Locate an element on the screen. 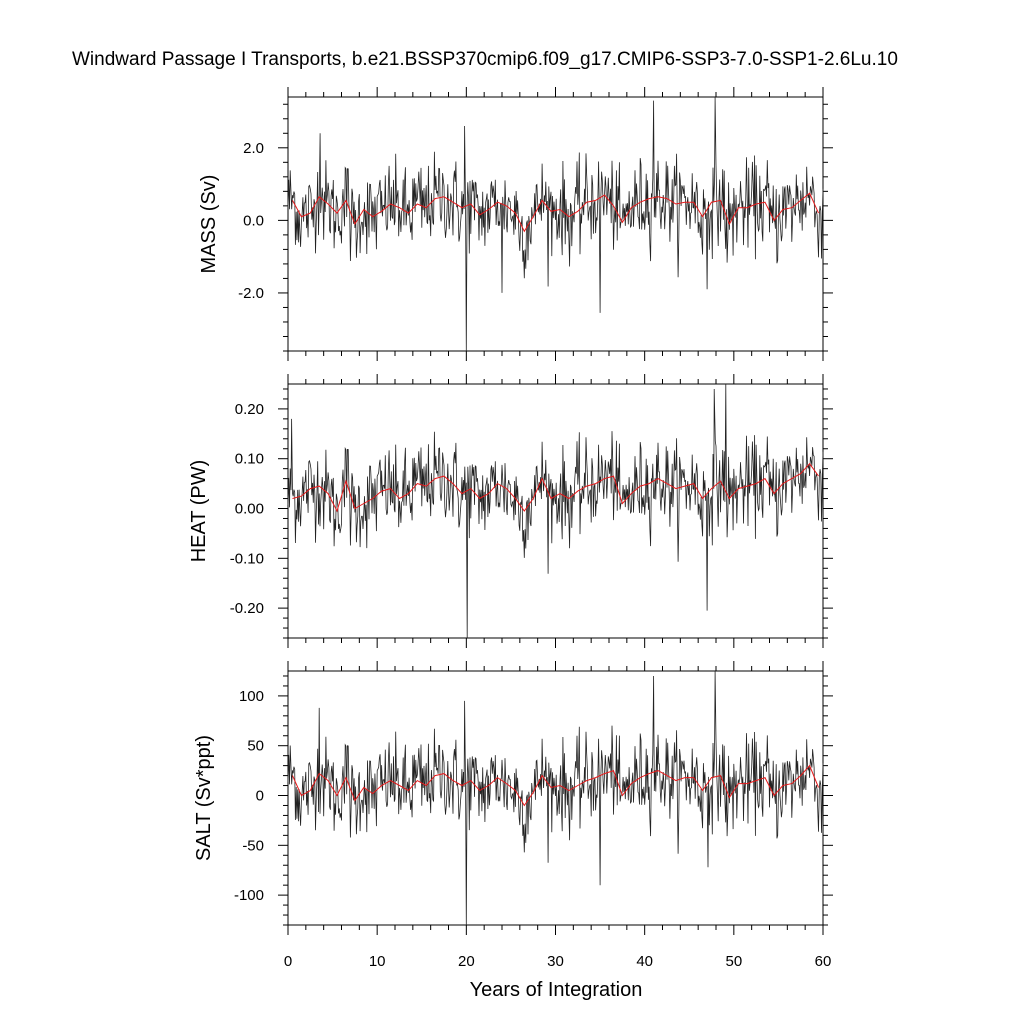 This screenshot has width=1024, height=1024. plot-frame is located at coordinates (555, 511).